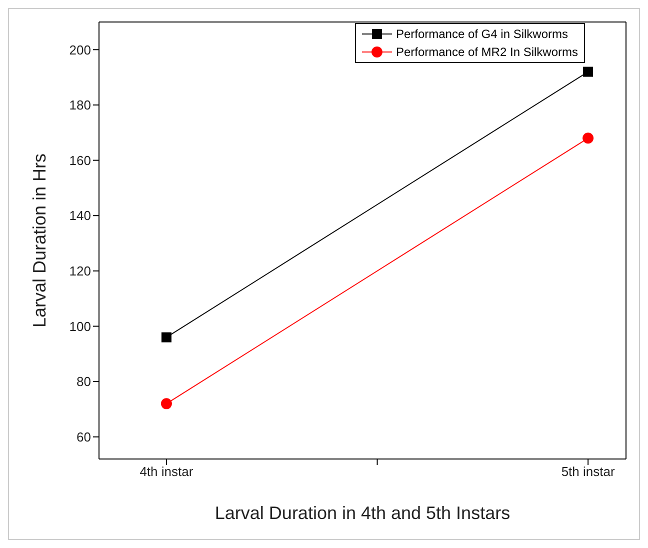 The width and height of the screenshot is (648, 548). Describe the element at coordinates (482, 34) in the screenshot. I see `legend-label: Performance of G4 in Silkworms` at that location.